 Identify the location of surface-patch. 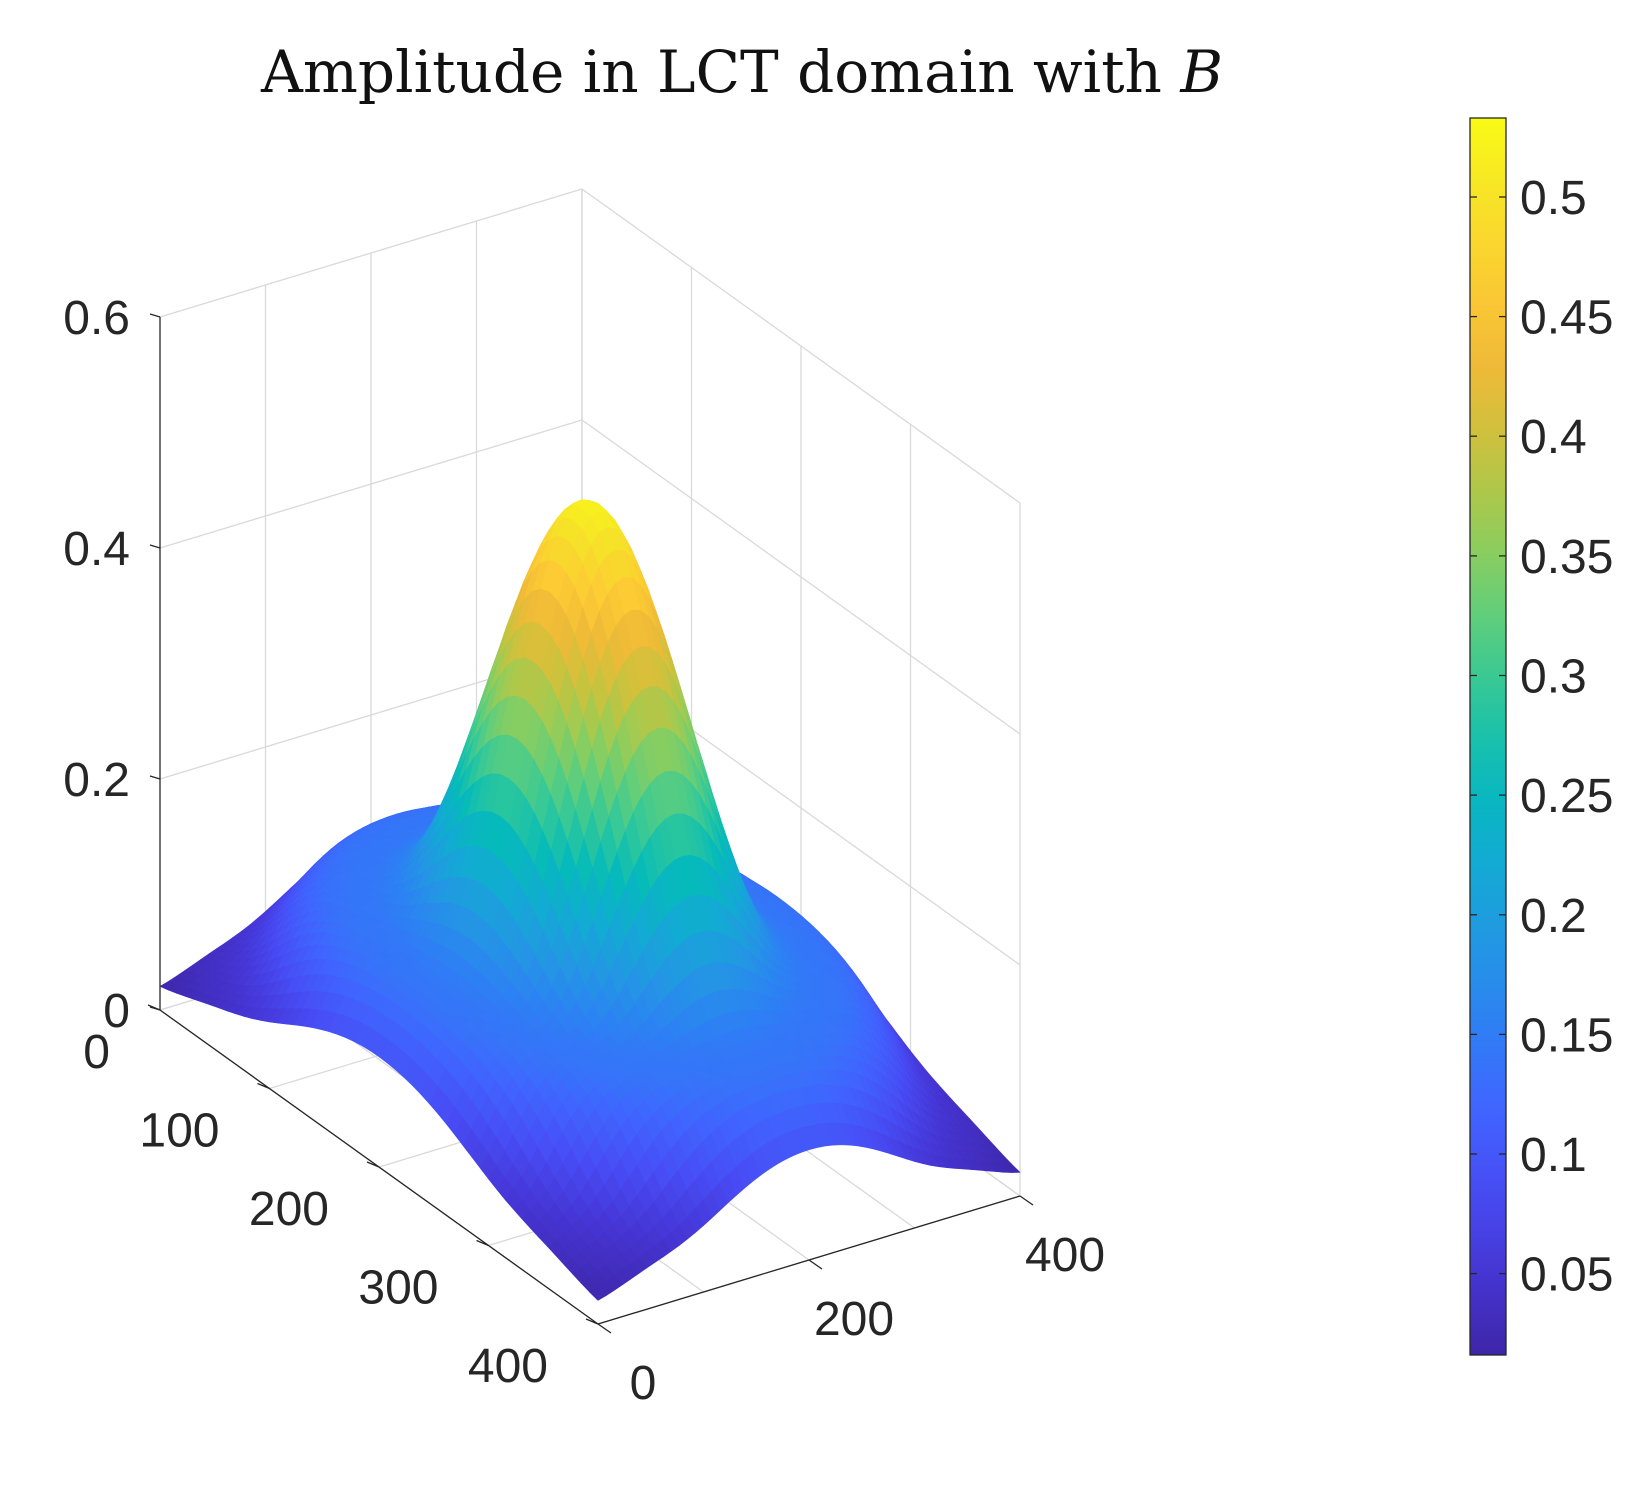
(598, 1293).